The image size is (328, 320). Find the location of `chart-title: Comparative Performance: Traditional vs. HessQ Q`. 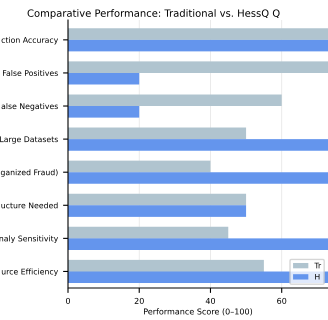

chart-title: Comparative Performance: Traditional vs. HessQ Q is located at coordinates (154, 14).